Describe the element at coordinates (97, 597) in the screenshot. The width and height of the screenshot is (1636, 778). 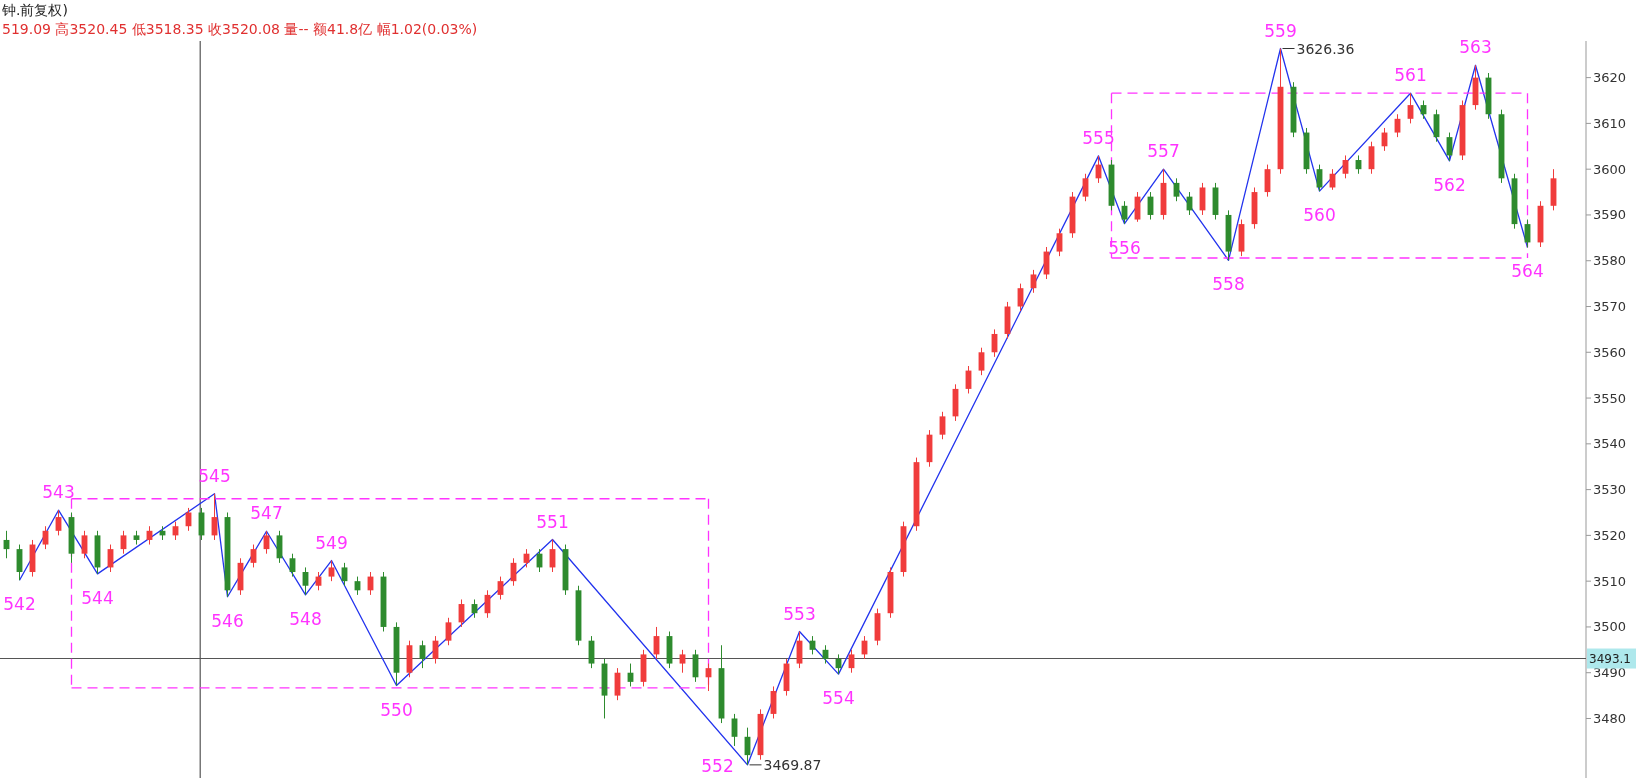
I see `annotation: 544` at that location.